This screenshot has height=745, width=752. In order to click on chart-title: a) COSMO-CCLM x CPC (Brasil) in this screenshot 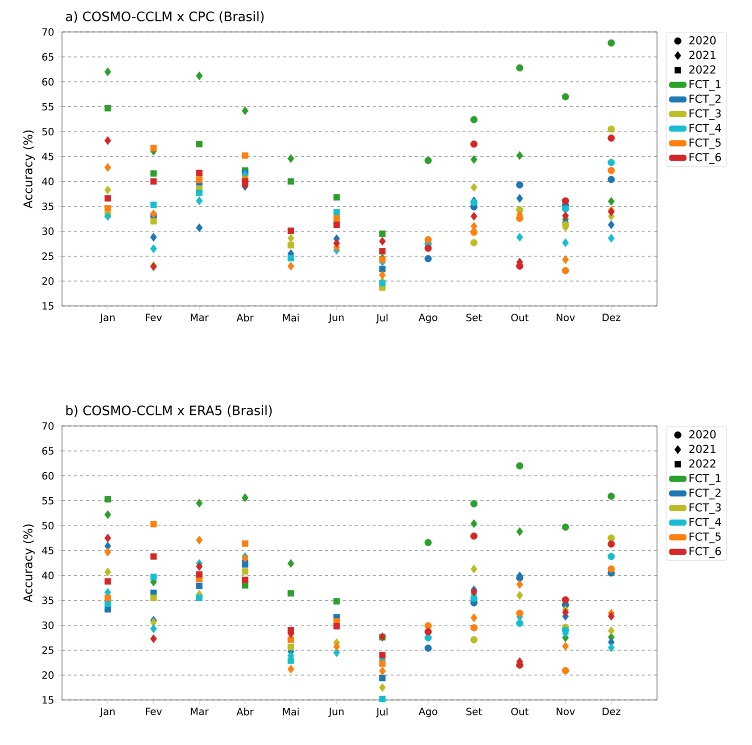, I will do `click(165, 17)`.